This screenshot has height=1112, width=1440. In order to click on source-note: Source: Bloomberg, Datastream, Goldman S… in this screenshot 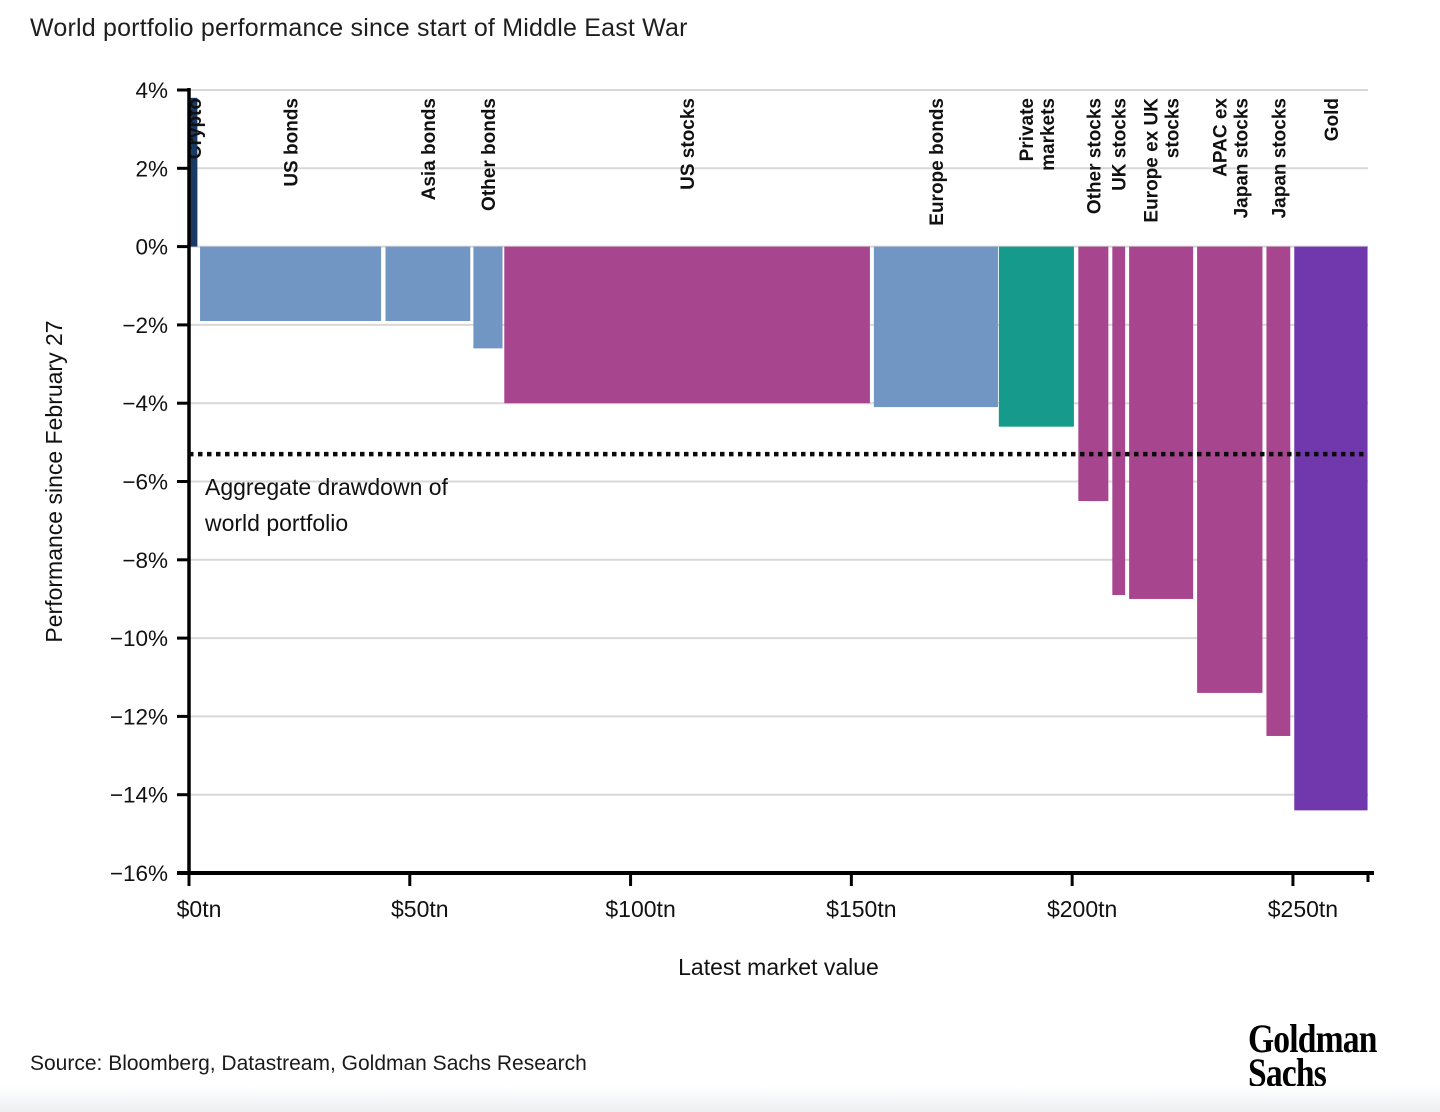, I will do `click(308, 1063)`.